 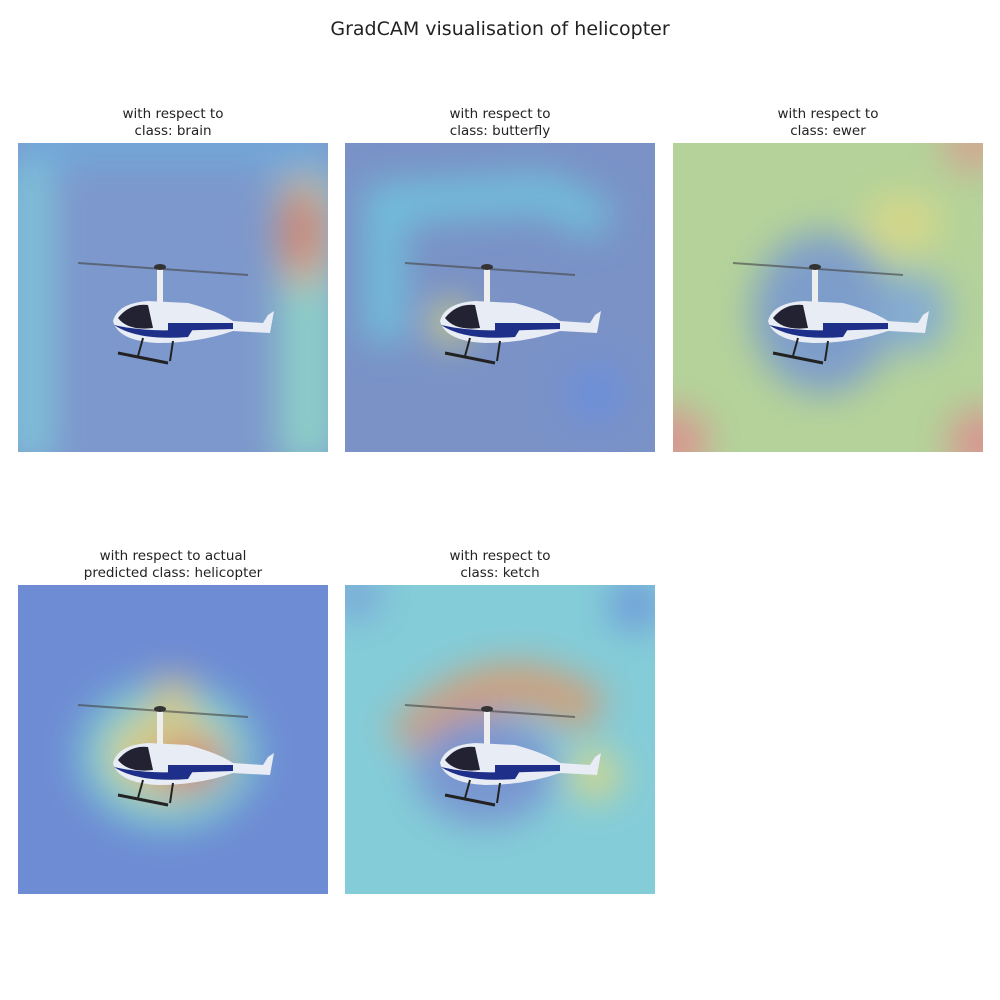 I want to click on panel-title: class: brain, so click(x=172, y=131).